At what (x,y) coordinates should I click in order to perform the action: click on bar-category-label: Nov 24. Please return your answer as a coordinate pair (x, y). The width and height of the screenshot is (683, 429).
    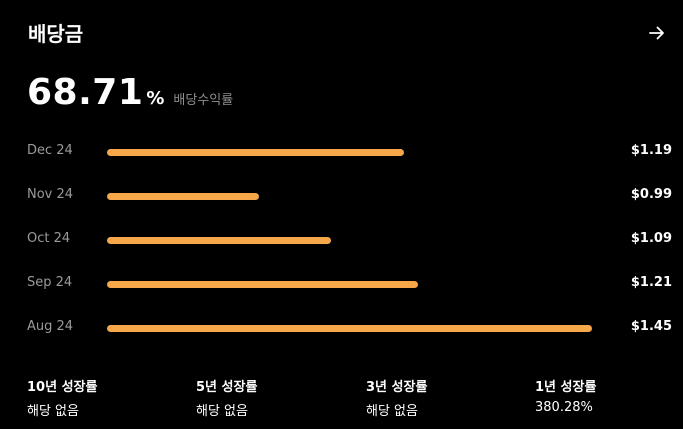
    Looking at the image, I should click on (50, 194).